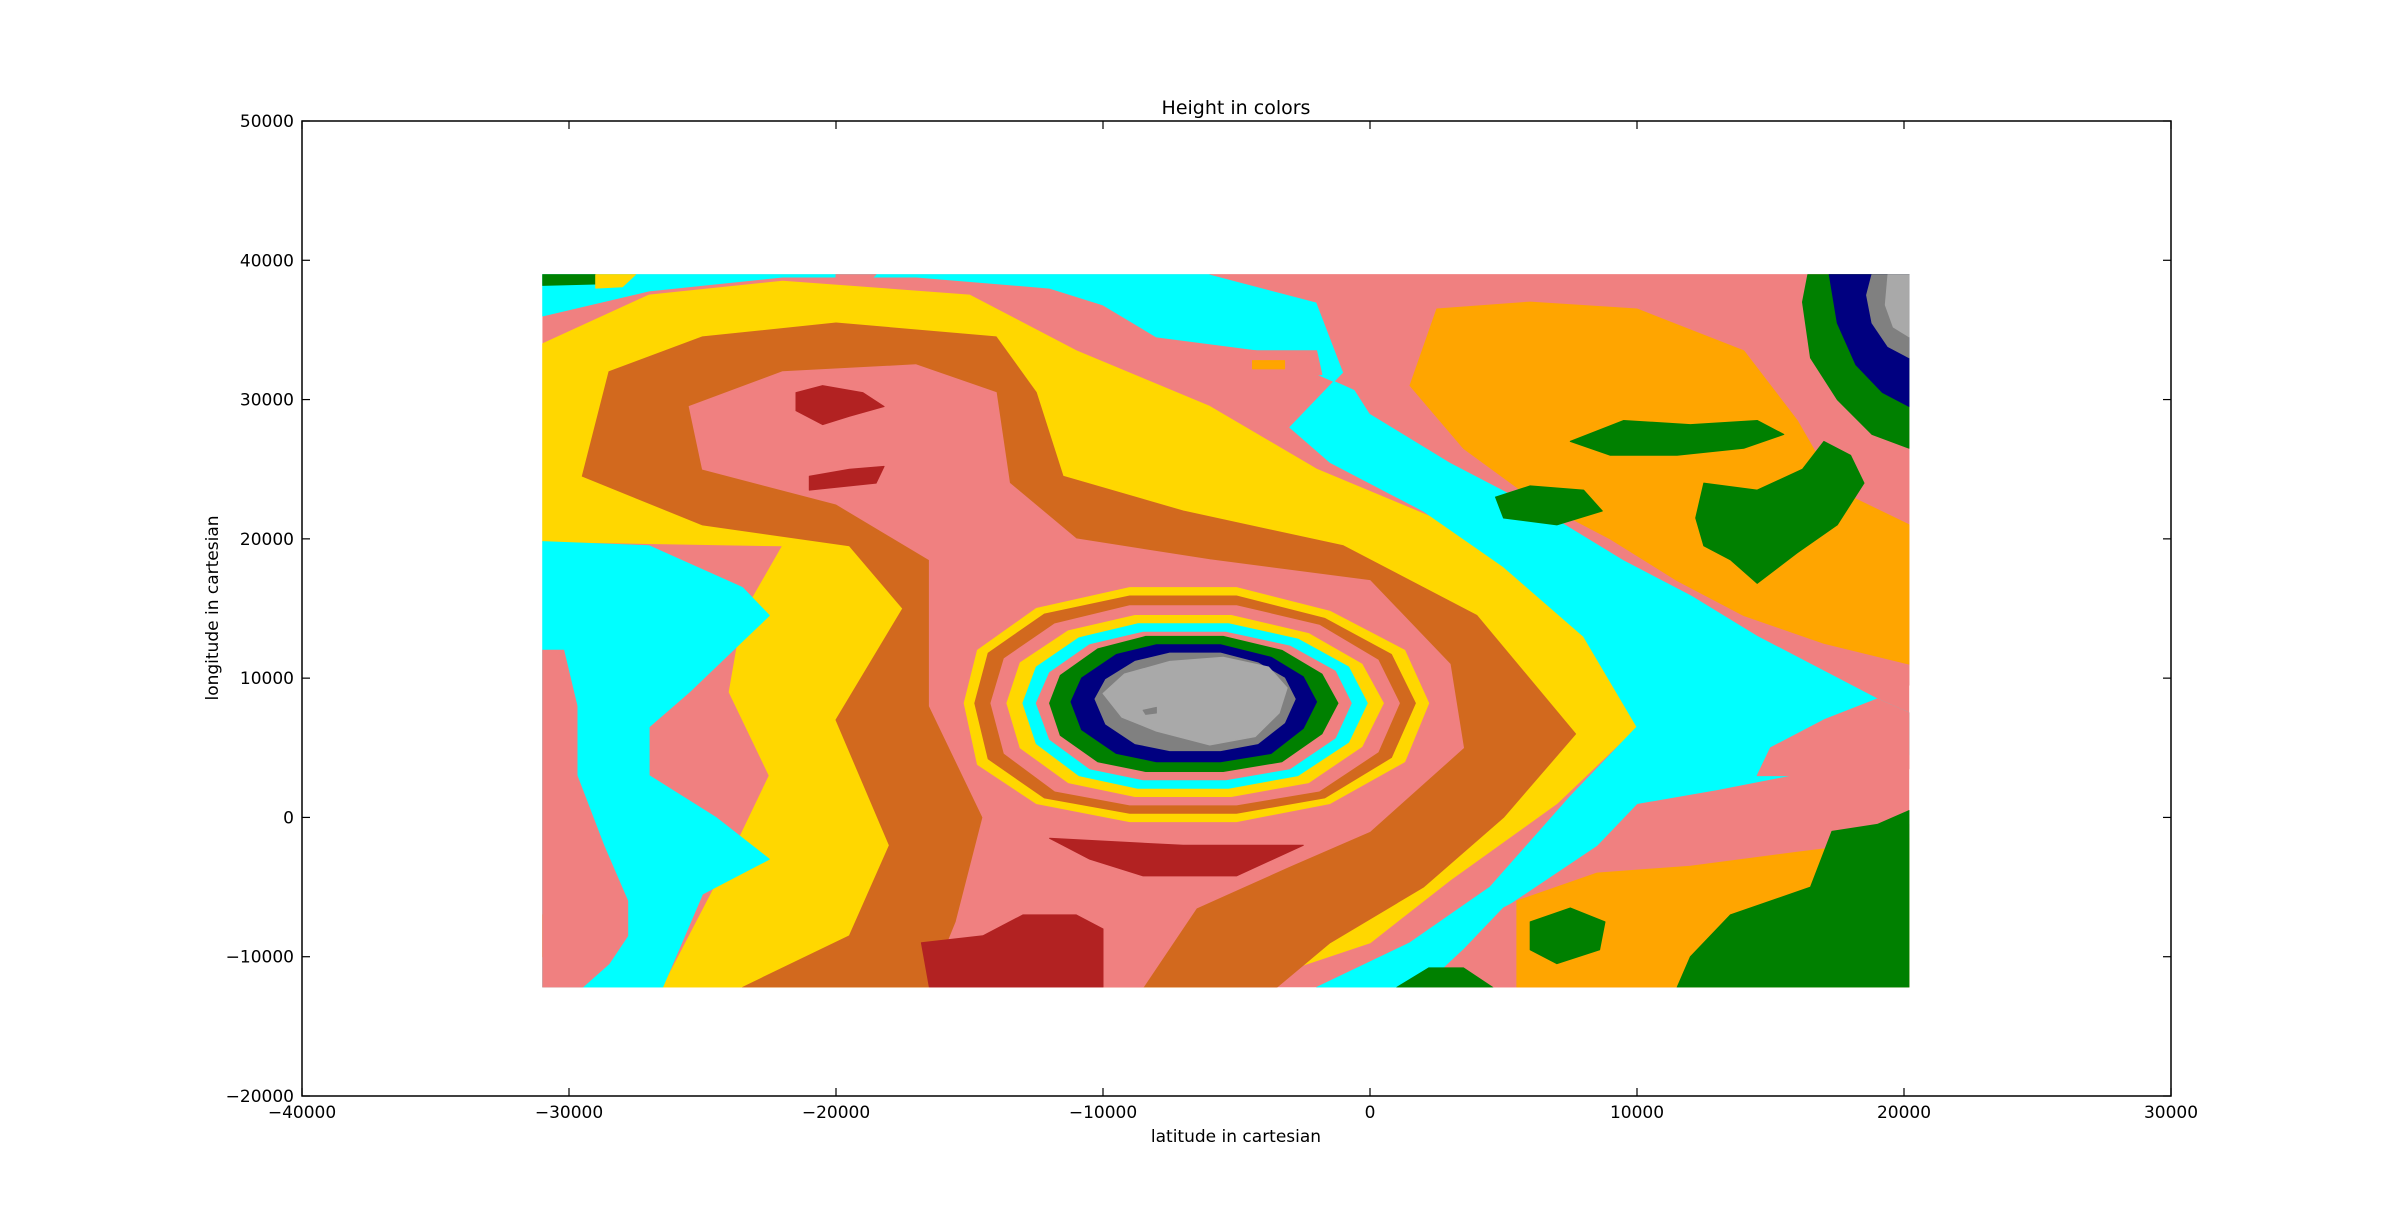  What do you see at coordinates (836, 1113) in the screenshot?
I see `x-tick-label: −20000` at bounding box center [836, 1113].